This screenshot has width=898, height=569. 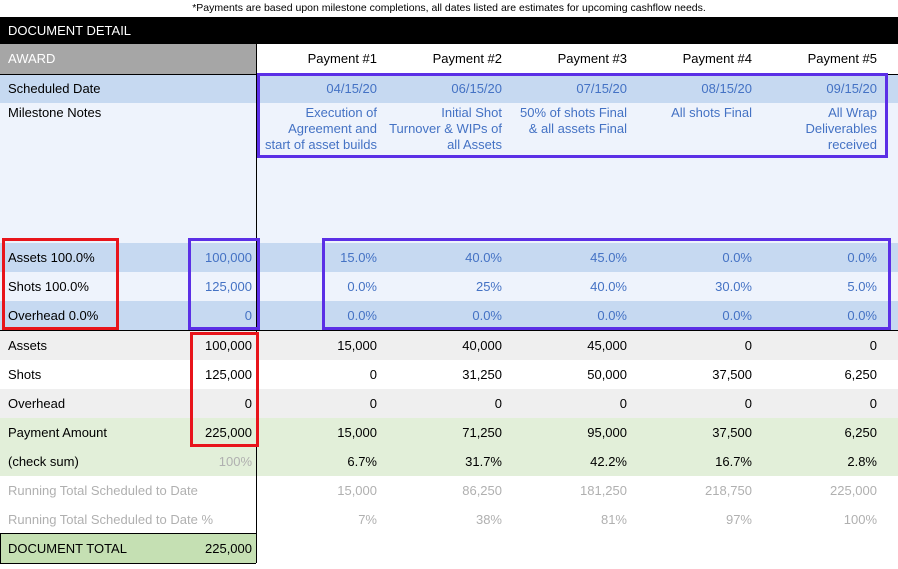 I want to click on total-top-rule, so click(x=128, y=533).